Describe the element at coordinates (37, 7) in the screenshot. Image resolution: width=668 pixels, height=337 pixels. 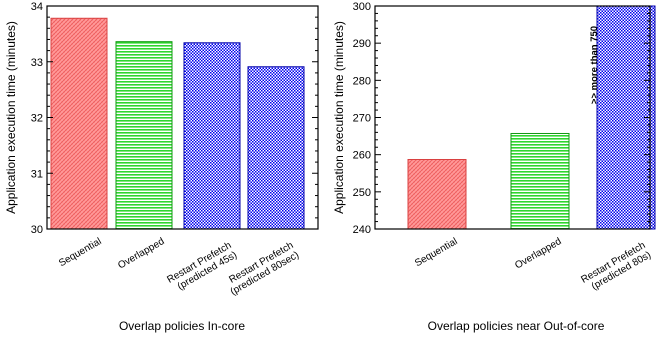
I see `y-tick-label: 34` at that location.